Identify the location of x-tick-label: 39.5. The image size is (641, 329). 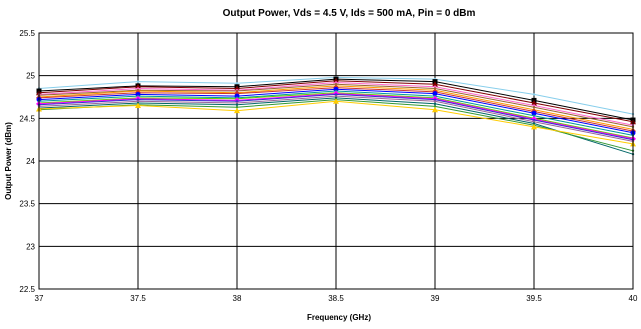
(534, 298).